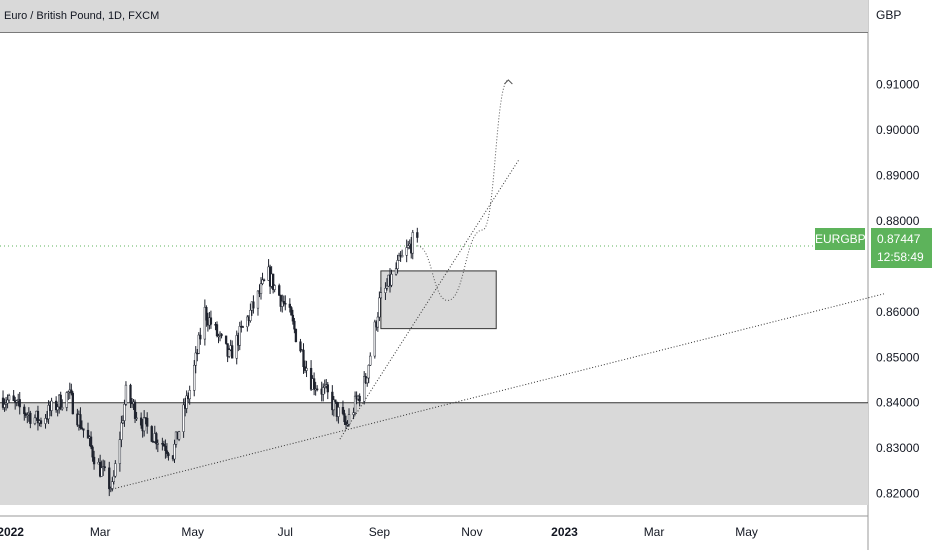  What do you see at coordinates (901, 248) in the screenshot?
I see `last-price-badge: 0.87447 12:58:49` at bounding box center [901, 248].